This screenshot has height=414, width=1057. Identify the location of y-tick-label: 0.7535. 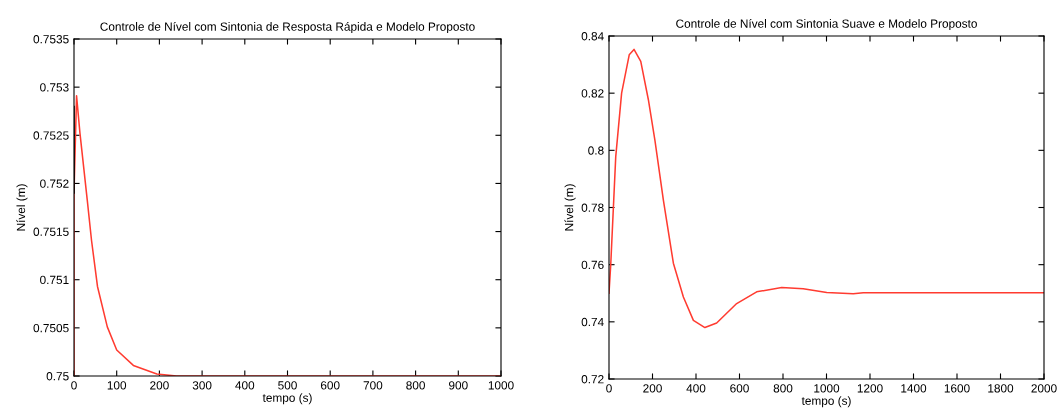
(51, 39).